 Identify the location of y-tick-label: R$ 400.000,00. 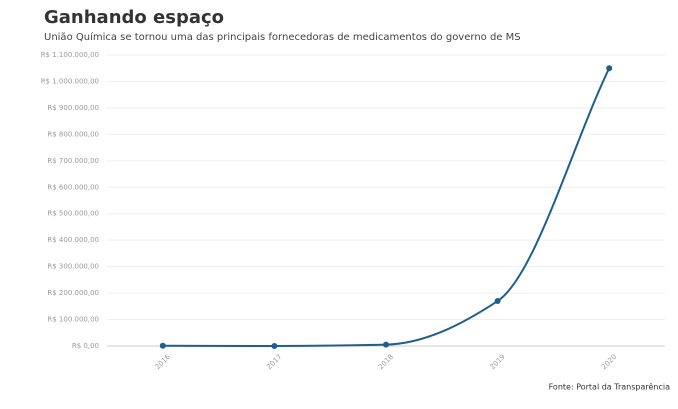
(73, 240).